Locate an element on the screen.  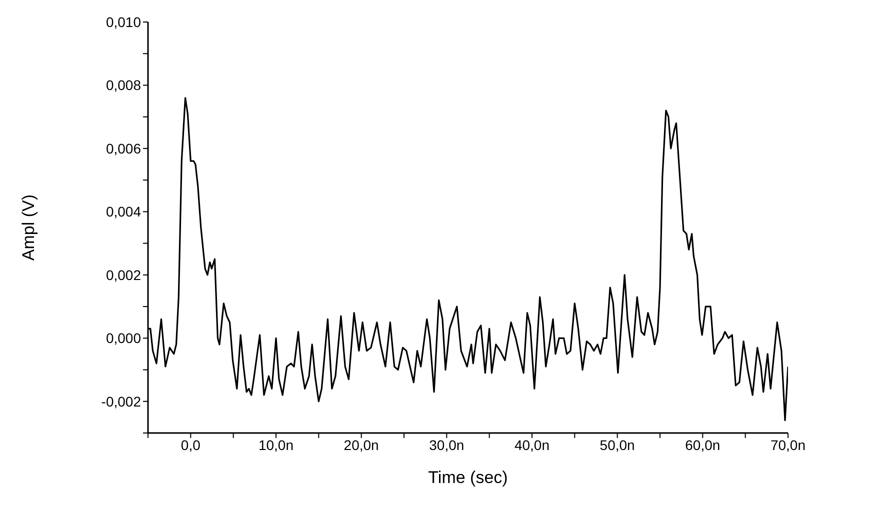
x-axis-title: Time (sec) is located at coordinates (468, 477).